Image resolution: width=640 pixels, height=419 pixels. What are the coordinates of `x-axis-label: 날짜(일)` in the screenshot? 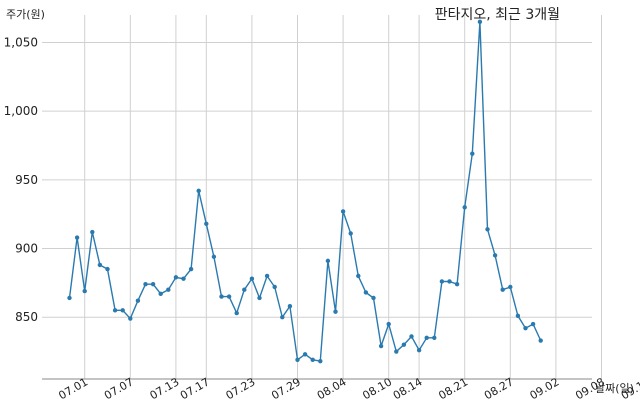 It's located at (614, 388).